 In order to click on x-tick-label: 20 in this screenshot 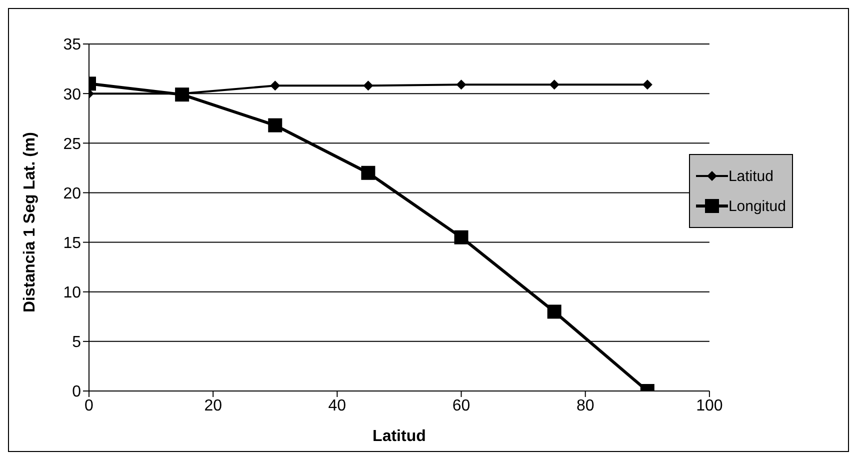, I will do `click(213, 405)`.